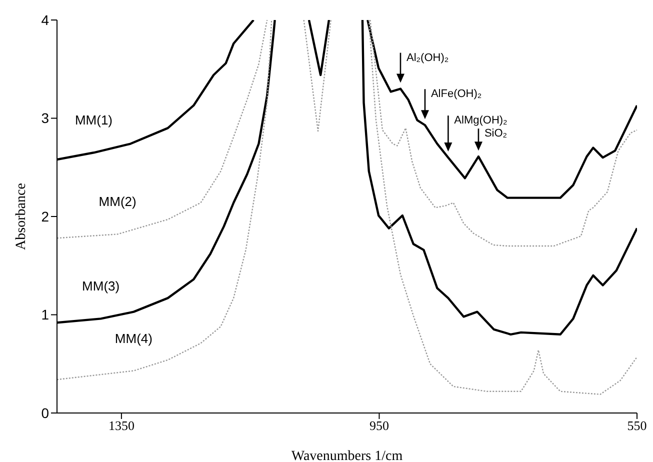  I want to click on annotation: AlMg(OH)₂, so click(481, 120).